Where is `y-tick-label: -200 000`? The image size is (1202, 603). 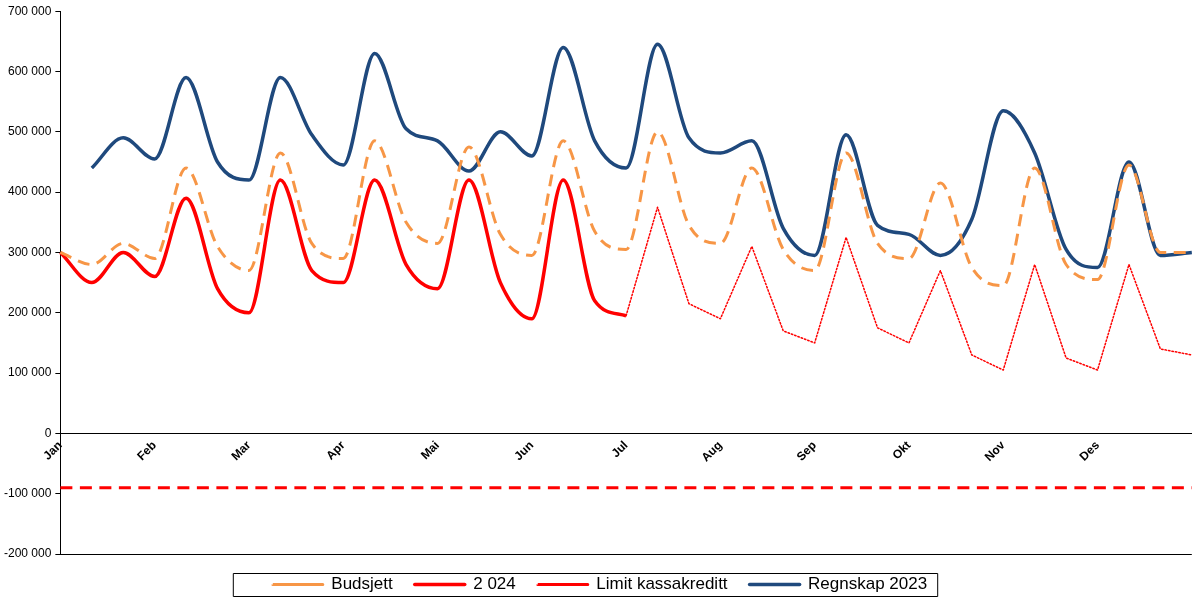 y-tick-label: -200 000 is located at coordinates (28, 553).